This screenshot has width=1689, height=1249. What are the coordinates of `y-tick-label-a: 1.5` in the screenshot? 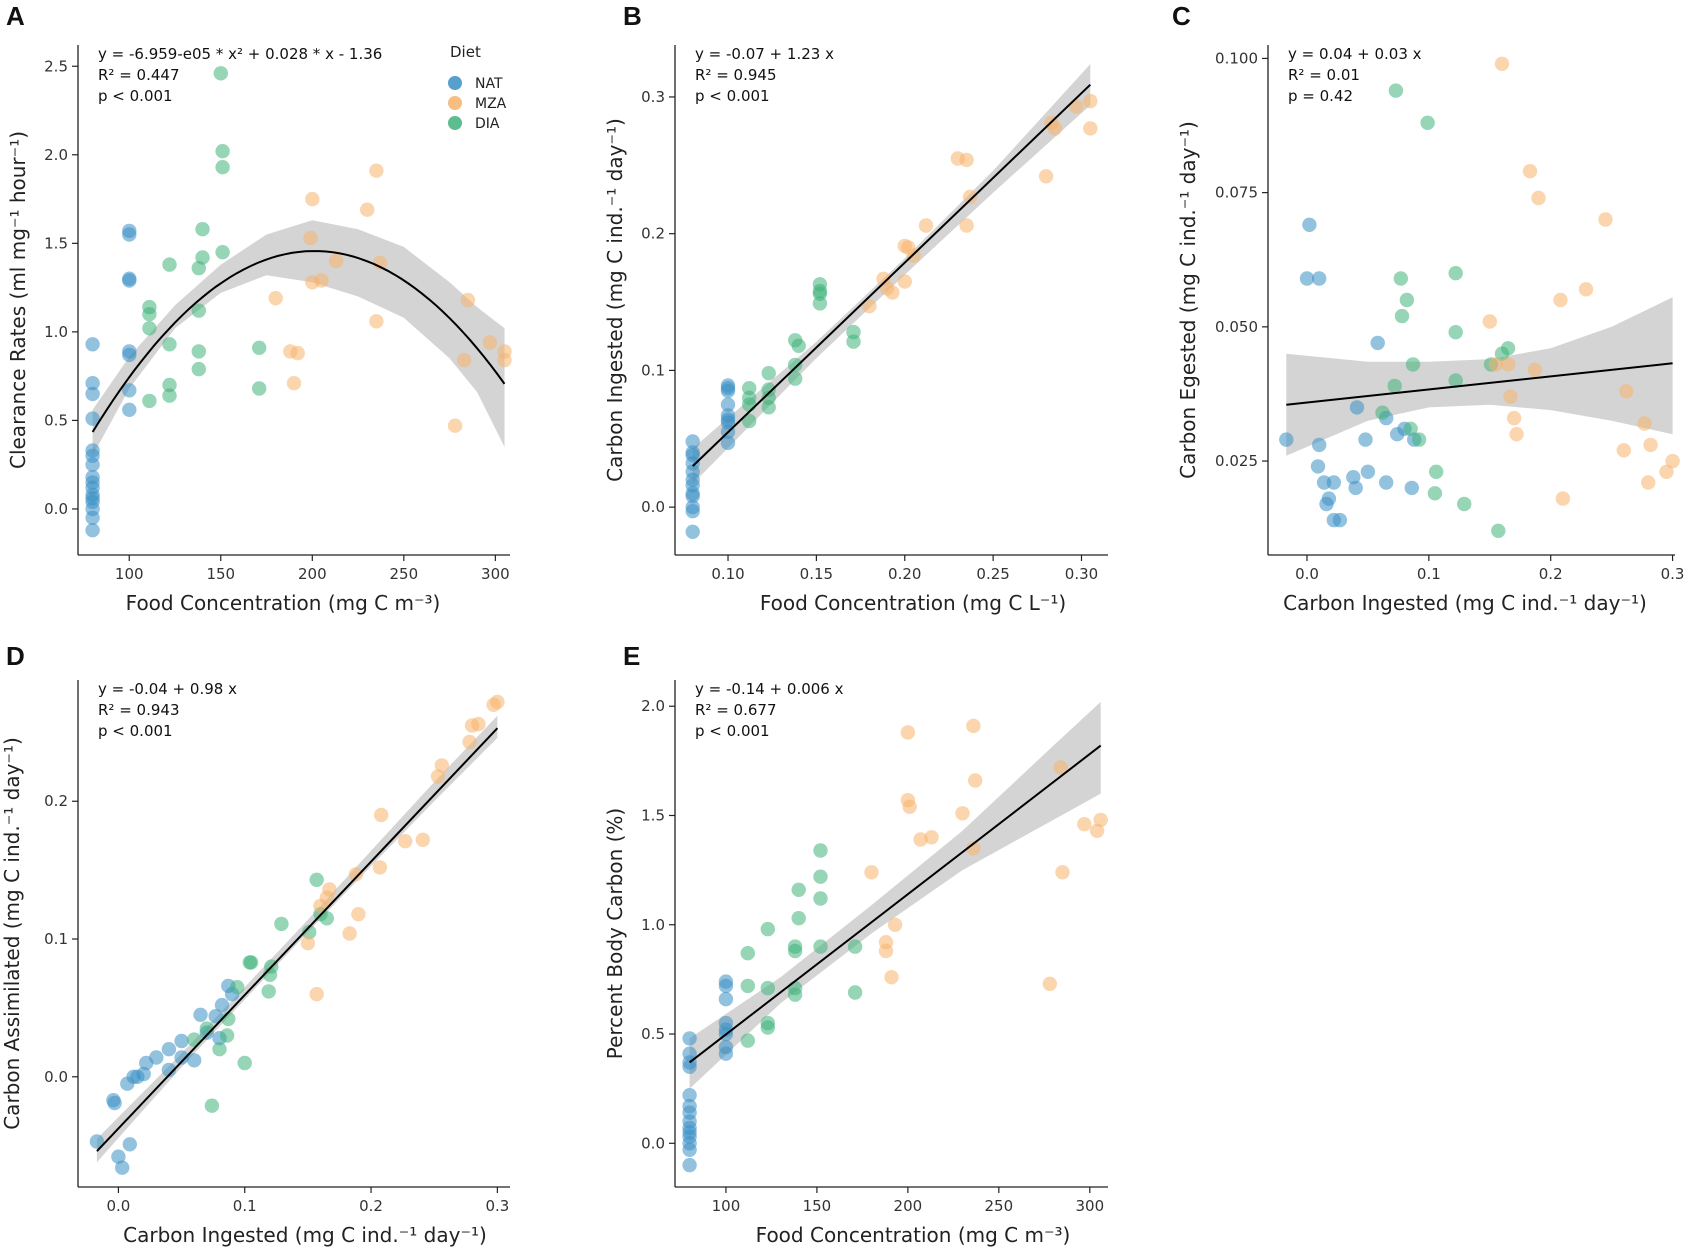 It's located at (56, 243).